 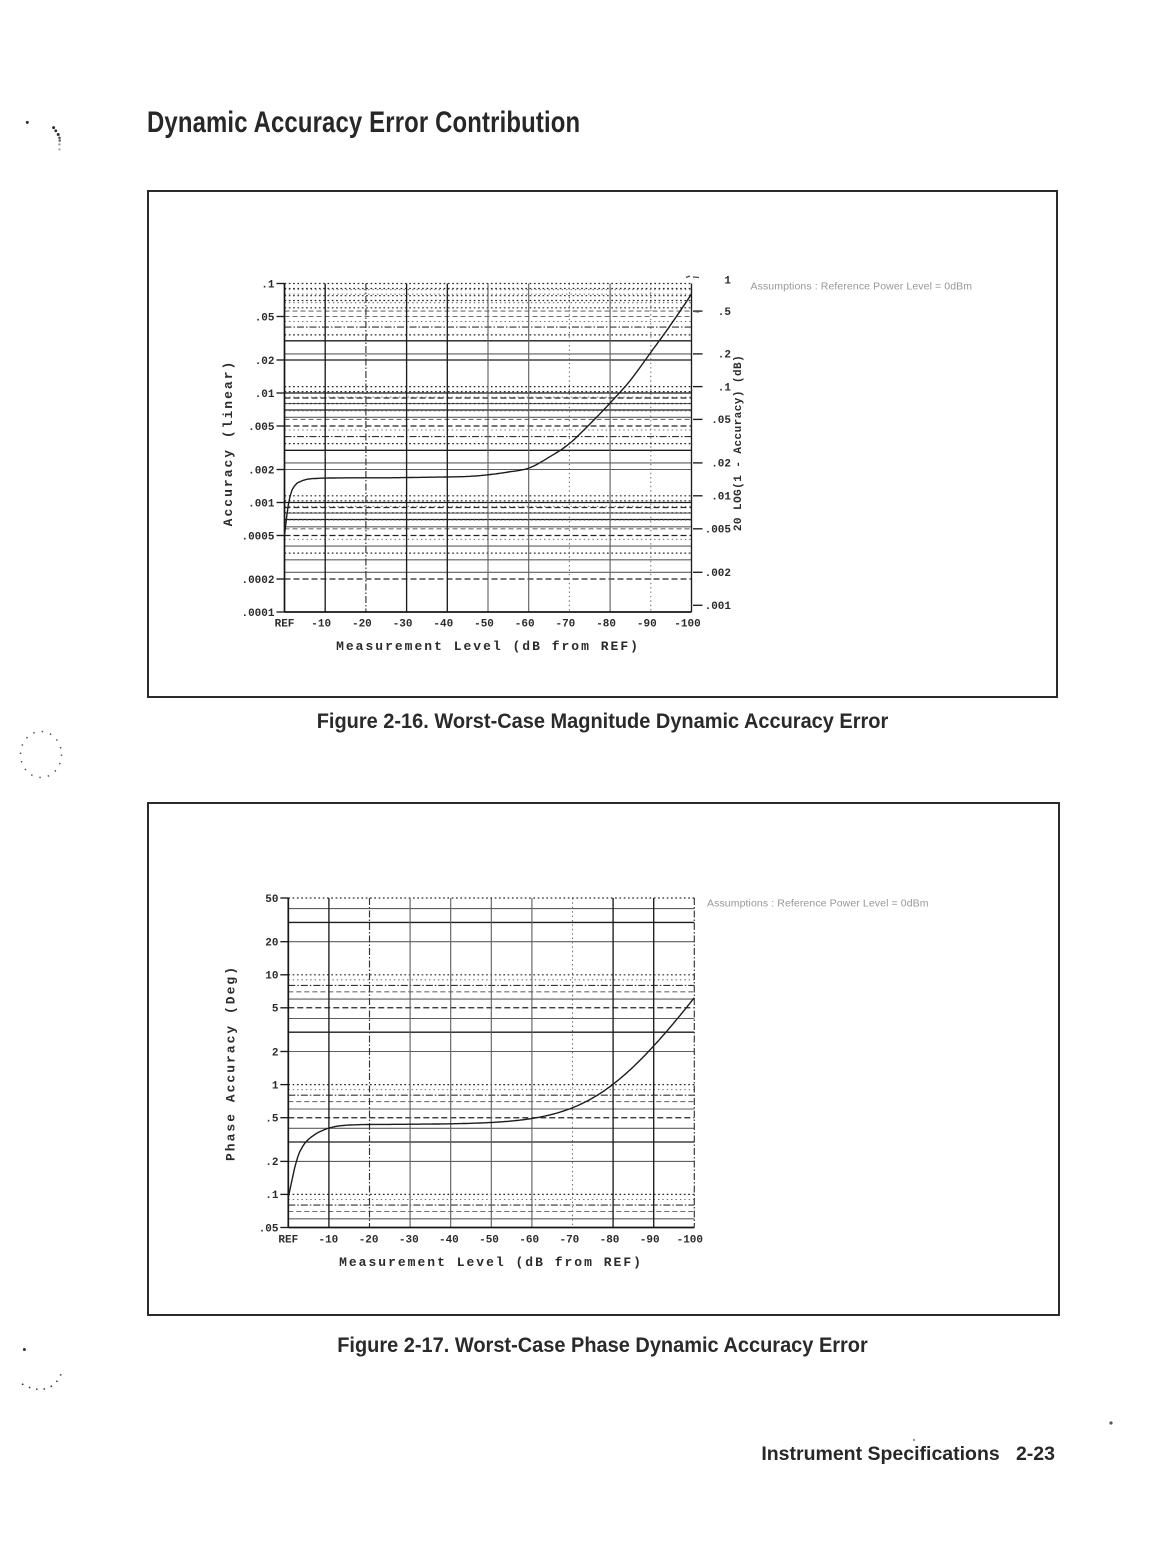 What do you see at coordinates (275, 1053) in the screenshot?
I see `svg-text: 2` at bounding box center [275, 1053].